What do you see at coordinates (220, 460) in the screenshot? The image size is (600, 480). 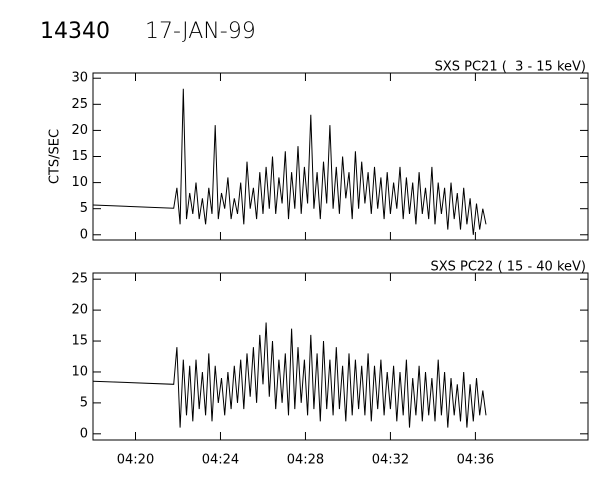 I see `x-tick-label: 04:24` at bounding box center [220, 460].